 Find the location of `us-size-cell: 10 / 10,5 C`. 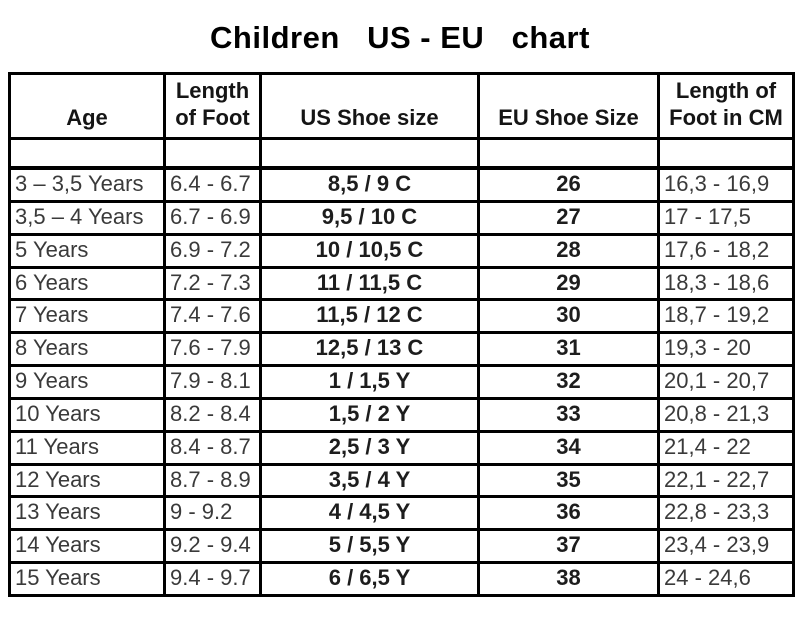

us-size-cell: 10 / 10,5 C is located at coordinates (369, 250).